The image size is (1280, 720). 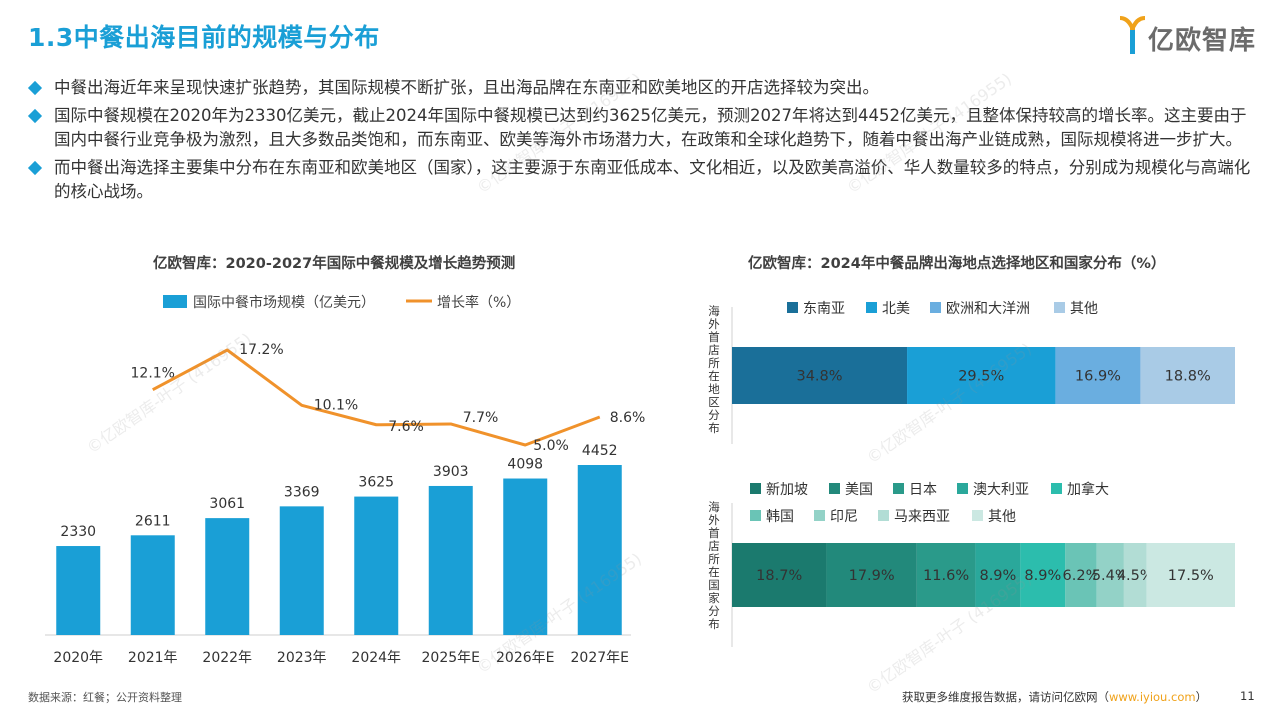 I want to click on growth-value-label: 7.7%, so click(x=481, y=418).